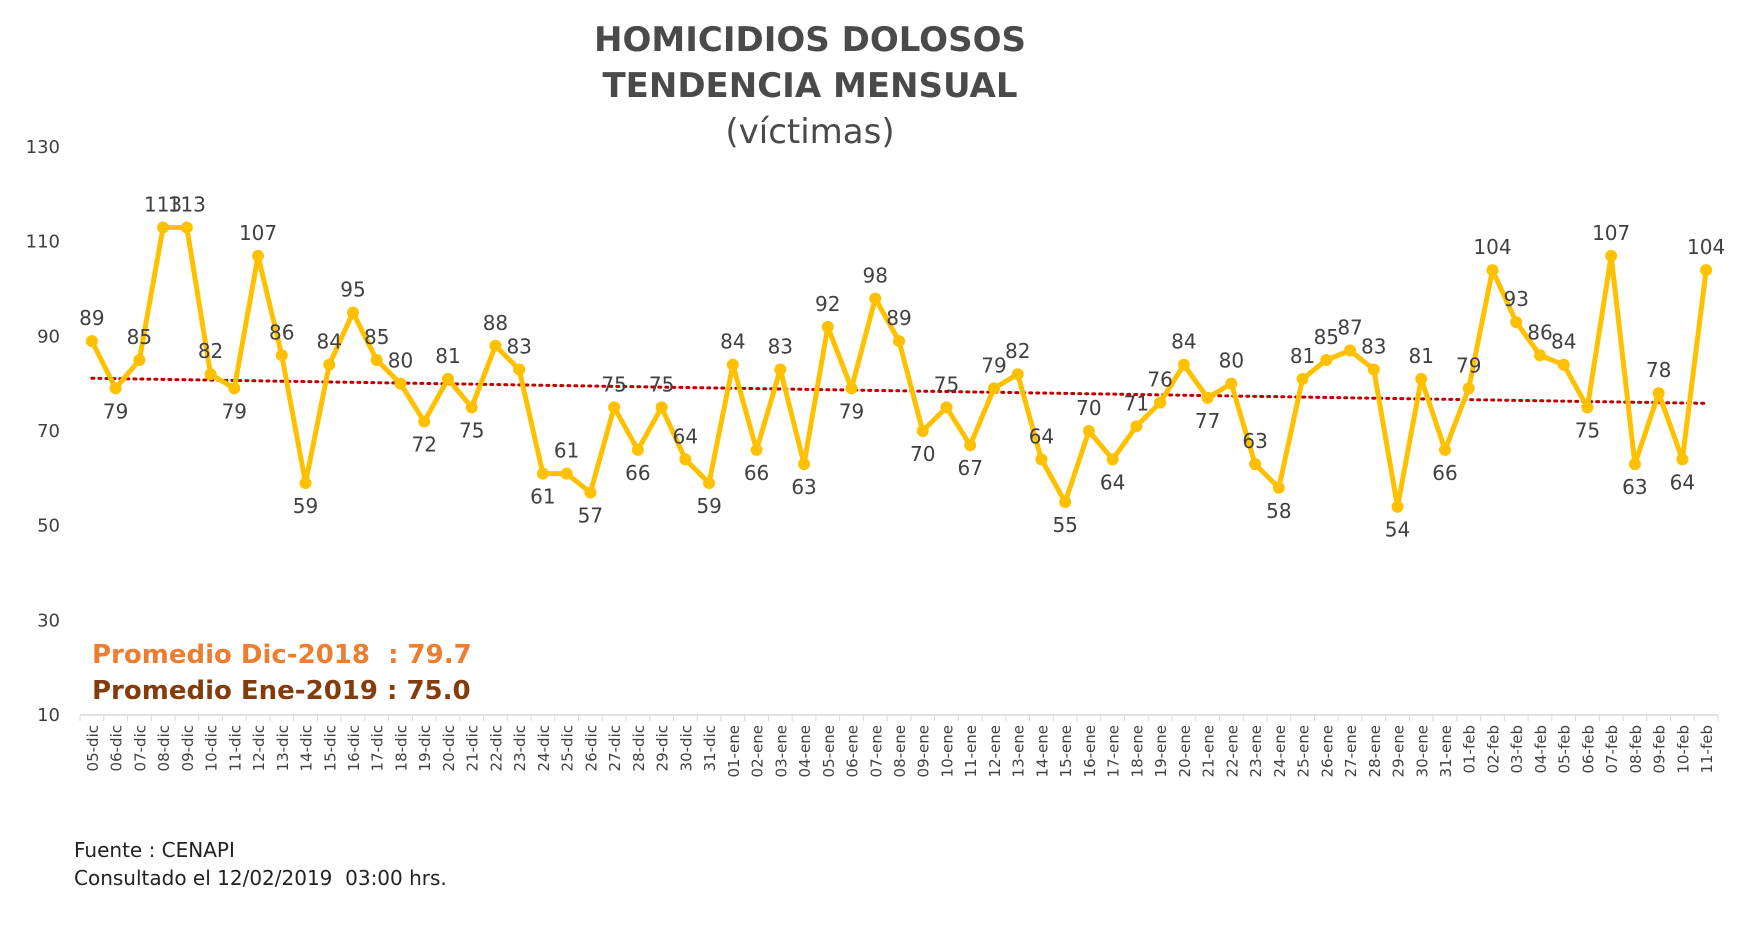  What do you see at coordinates (1422, 751) in the screenshot?
I see `x-tick-label: 30-ene` at bounding box center [1422, 751].